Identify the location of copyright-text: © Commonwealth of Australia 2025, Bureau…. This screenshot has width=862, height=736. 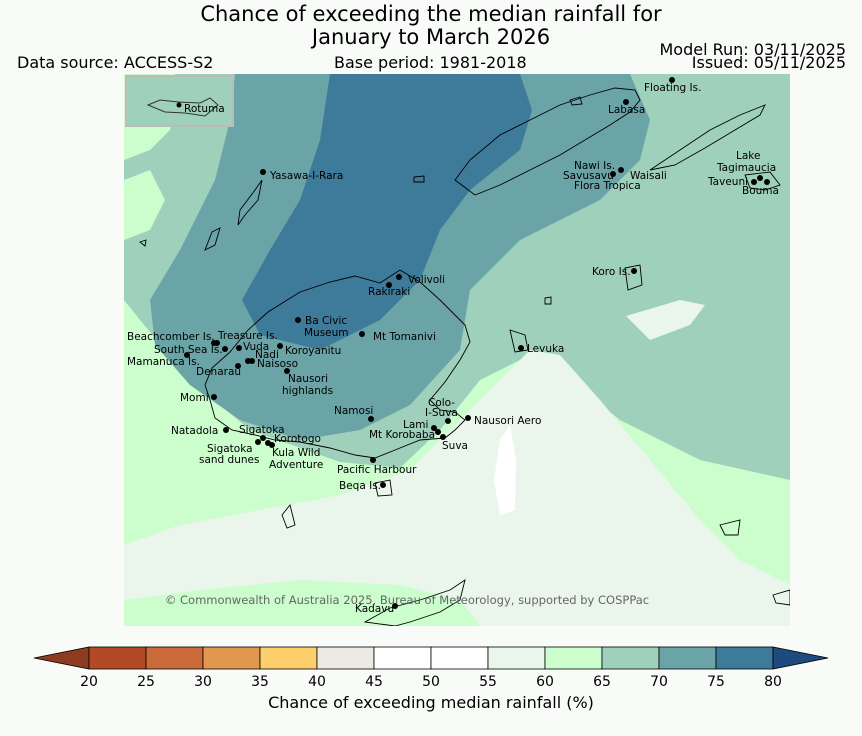
(407, 600).